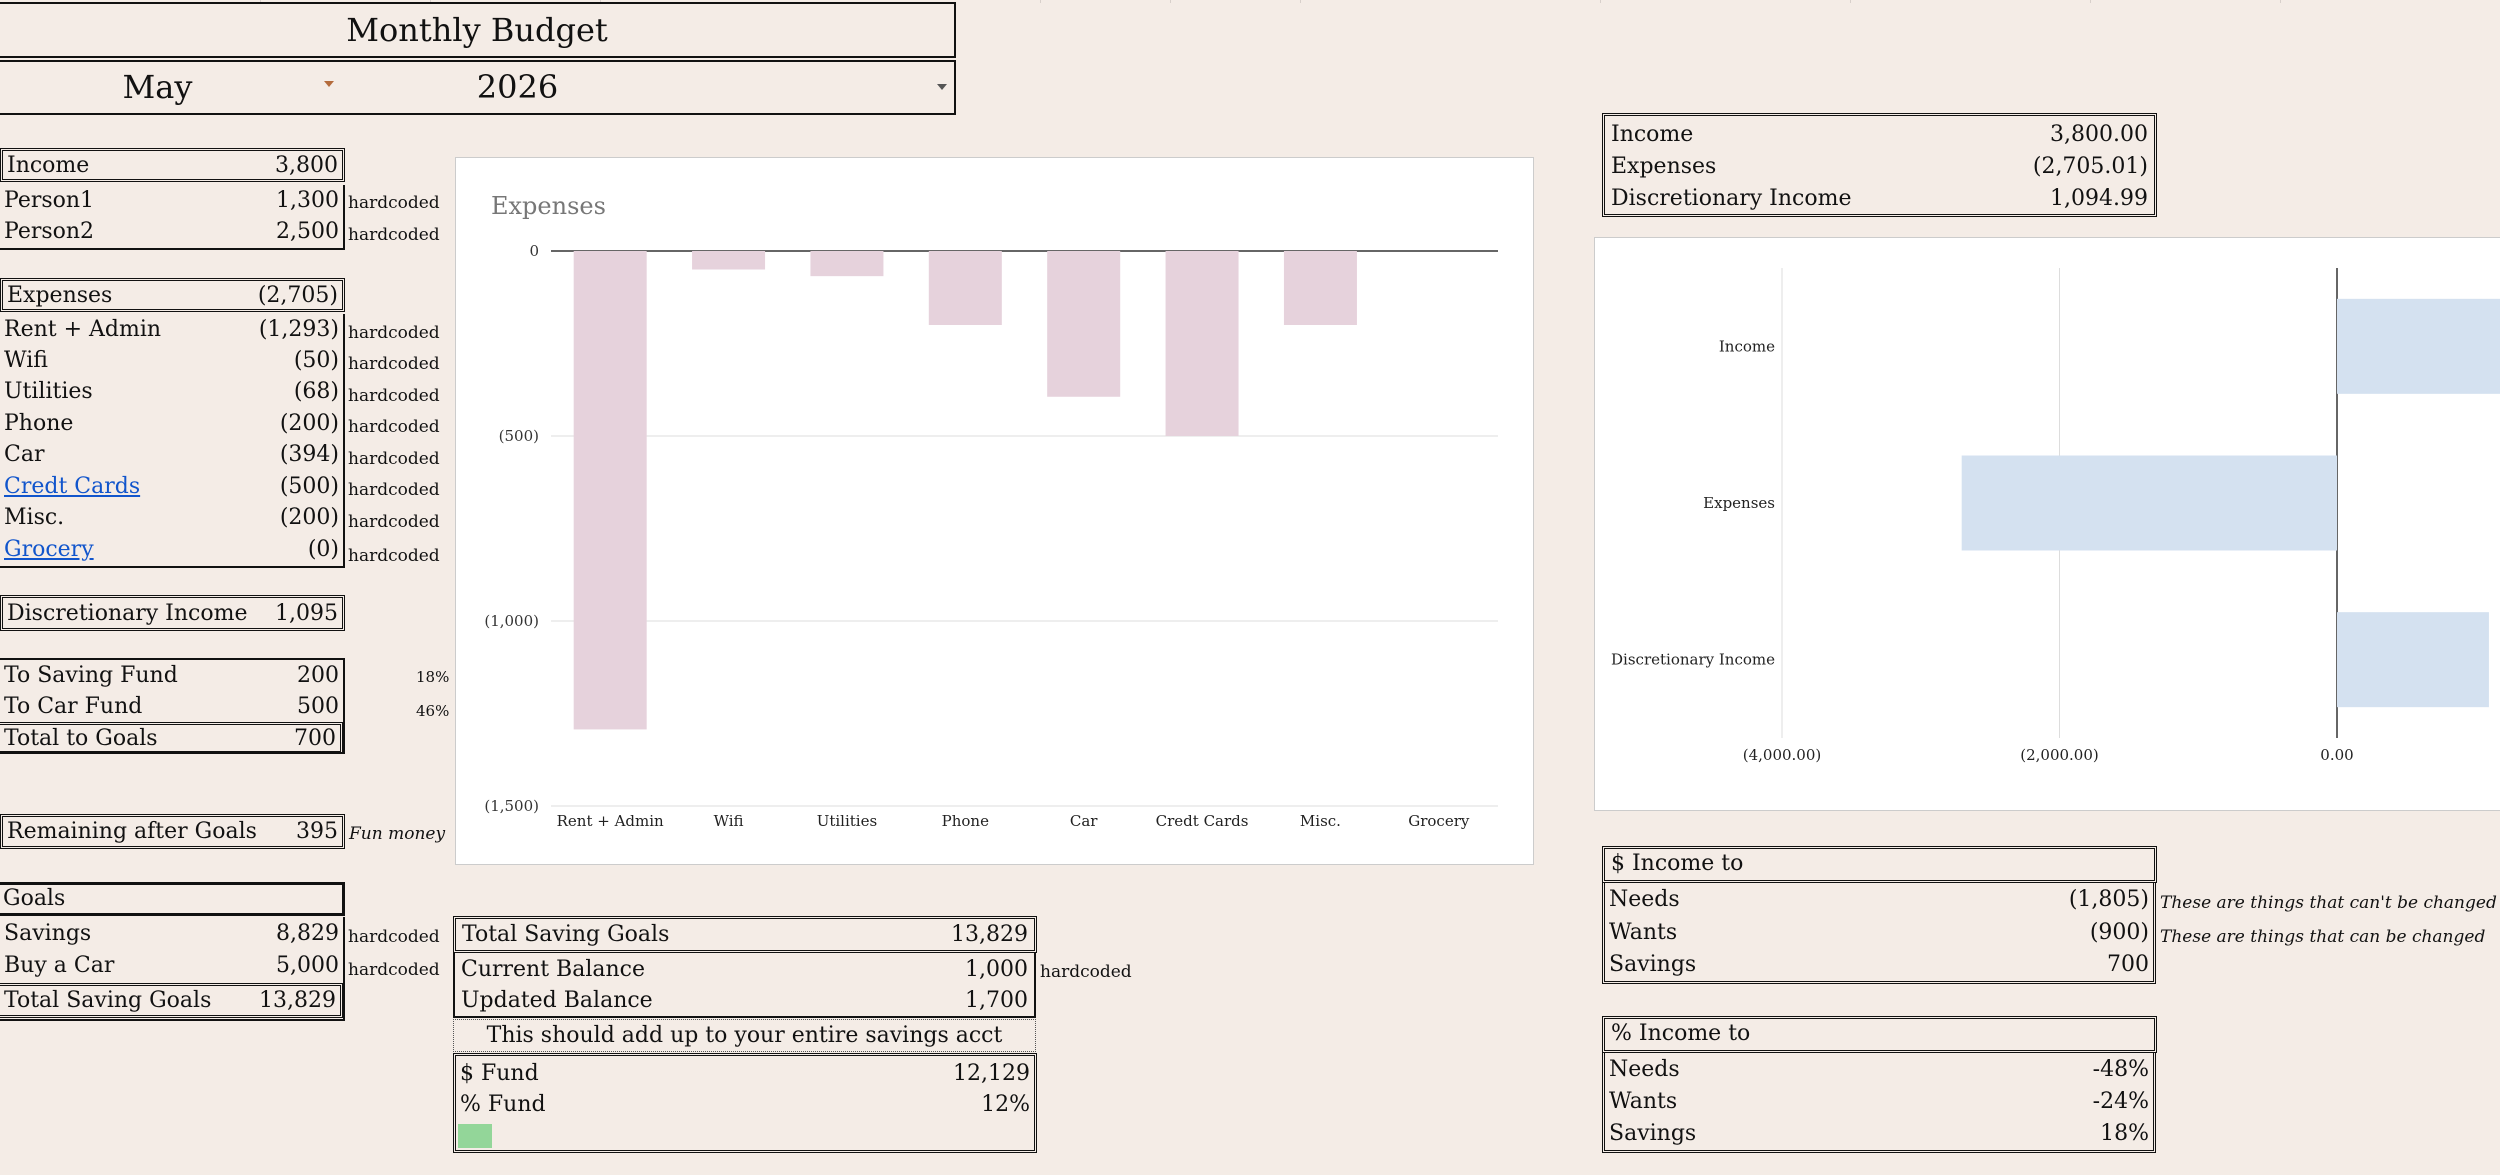 The height and width of the screenshot is (1175, 2500). What do you see at coordinates (2059, 755) in the screenshot?
I see `x-tick-label: (2,000.00)` at bounding box center [2059, 755].